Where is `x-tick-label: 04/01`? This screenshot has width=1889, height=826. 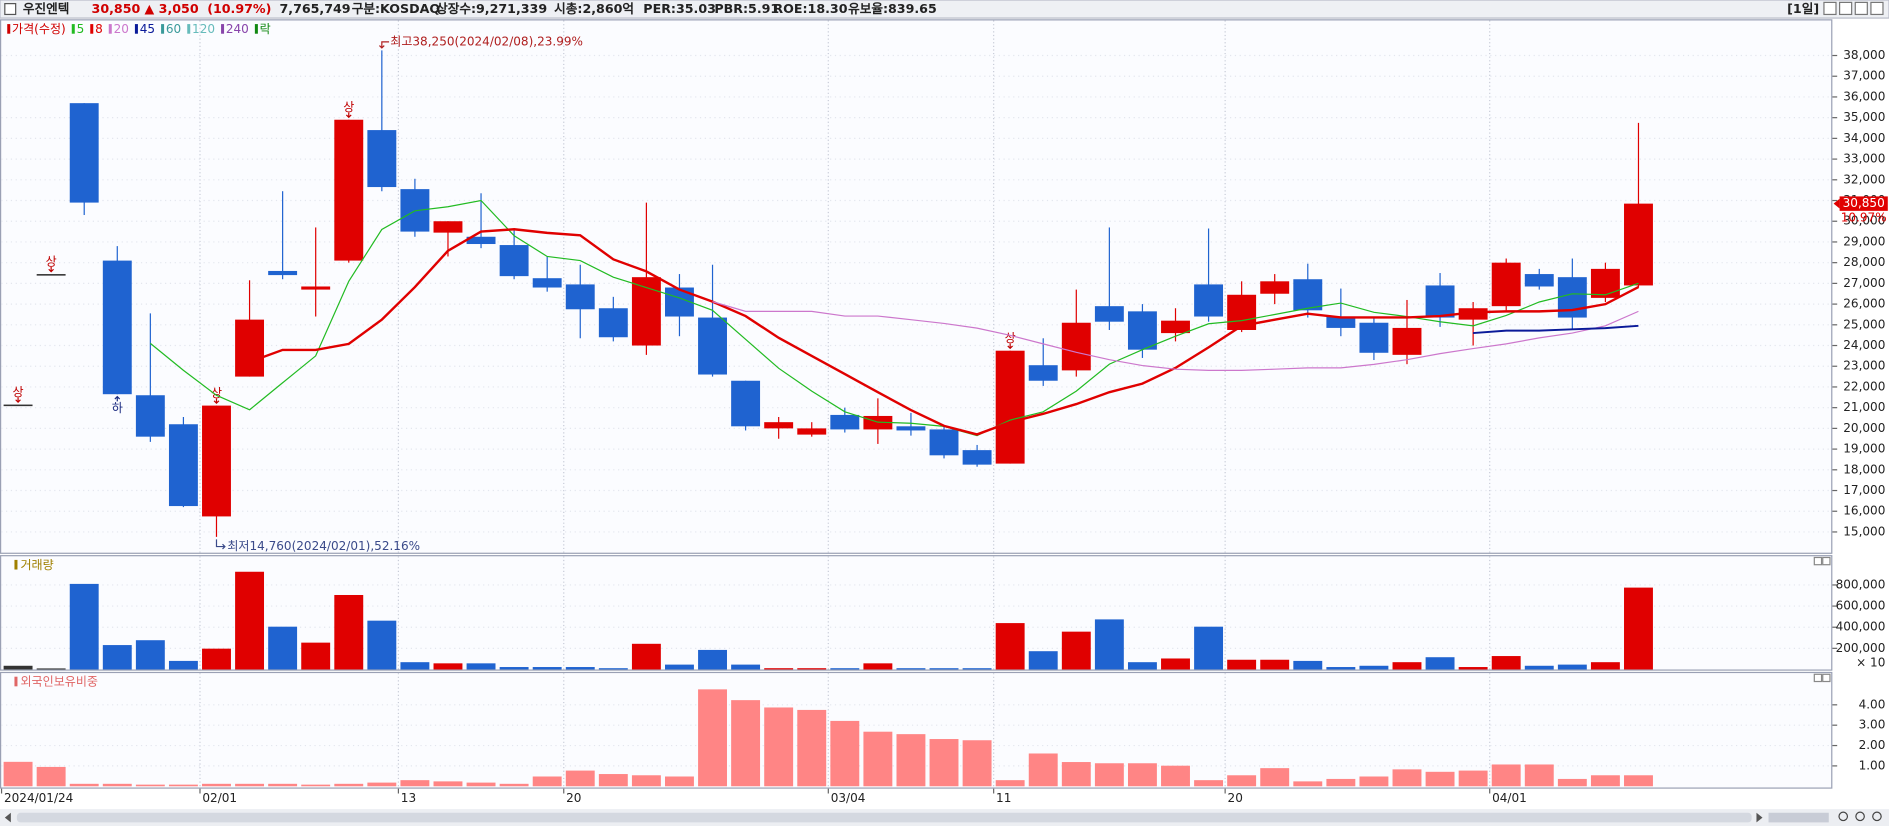 x-tick-label: 04/01 is located at coordinates (1509, 798).